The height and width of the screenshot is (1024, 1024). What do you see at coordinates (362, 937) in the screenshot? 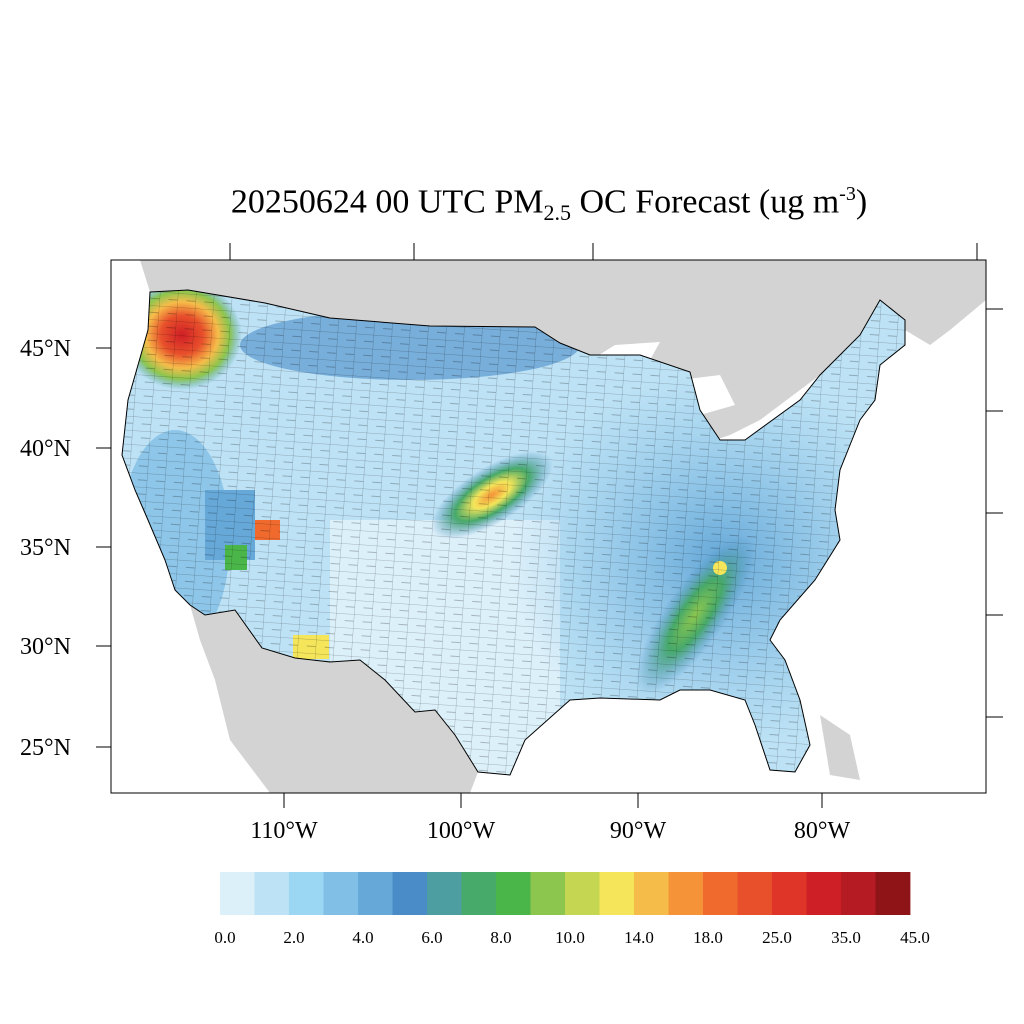
I see `colorbar-tick-label: 4.0` at bounding box center [362, 937].